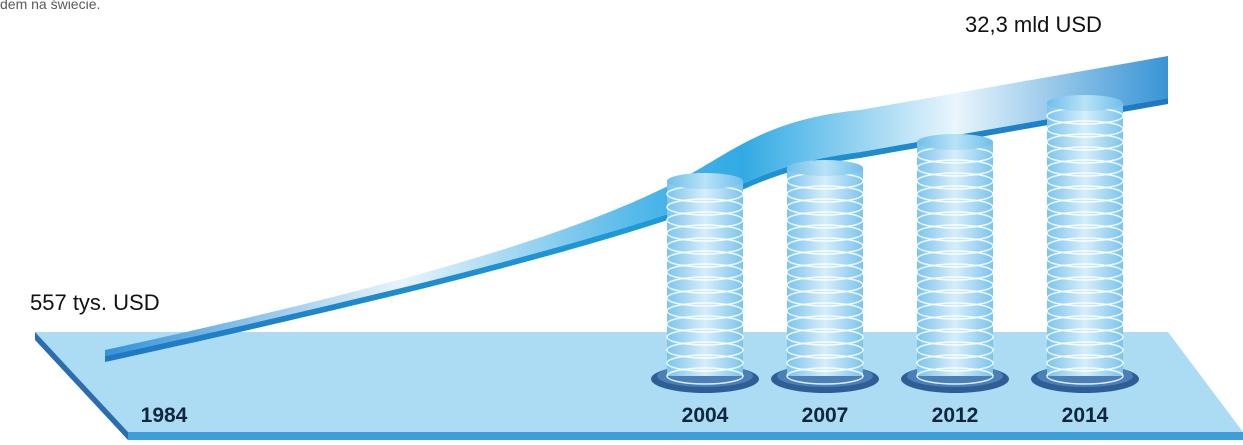  What do you see at coordinates (164, 415) in the screenshot?
I see `year-label-1984: 1984` at bounding box center [164, 415].